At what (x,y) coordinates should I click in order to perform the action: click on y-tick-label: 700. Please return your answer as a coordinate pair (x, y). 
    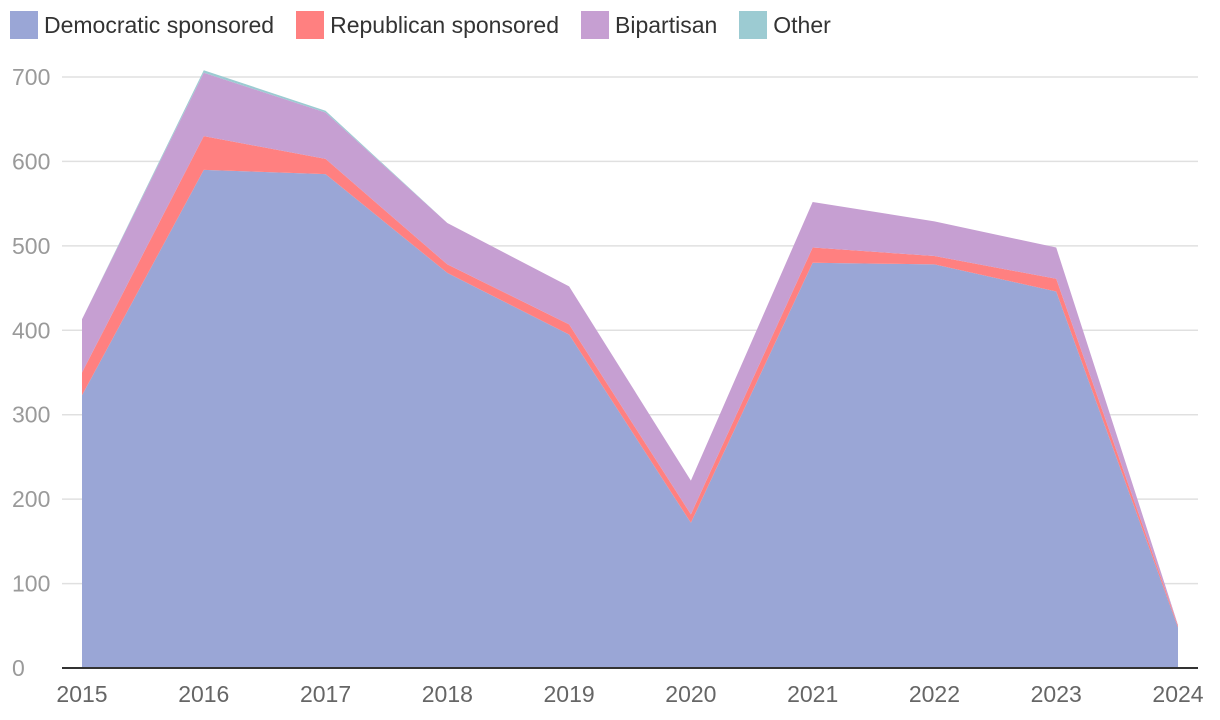
    Looking at the image, I should click on (31, 77).